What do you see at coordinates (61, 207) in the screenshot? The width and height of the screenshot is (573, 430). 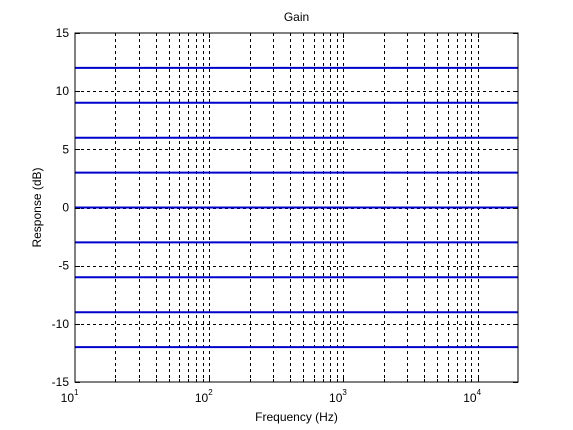 I see `y-tick-labels: -15 -10 -5 0 5 10 15` at bounding box center [61, 207].